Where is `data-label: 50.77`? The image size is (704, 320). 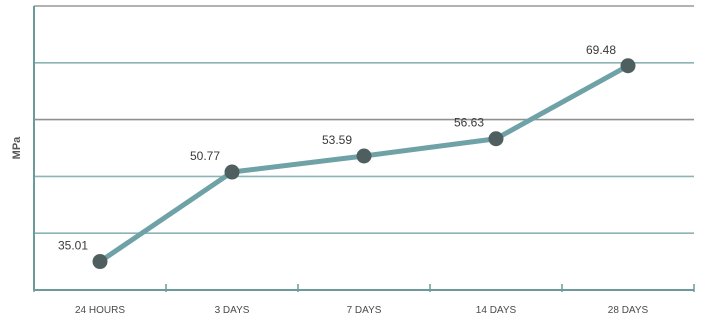 data-label: 50.77 is located at coordinates (205, 156).